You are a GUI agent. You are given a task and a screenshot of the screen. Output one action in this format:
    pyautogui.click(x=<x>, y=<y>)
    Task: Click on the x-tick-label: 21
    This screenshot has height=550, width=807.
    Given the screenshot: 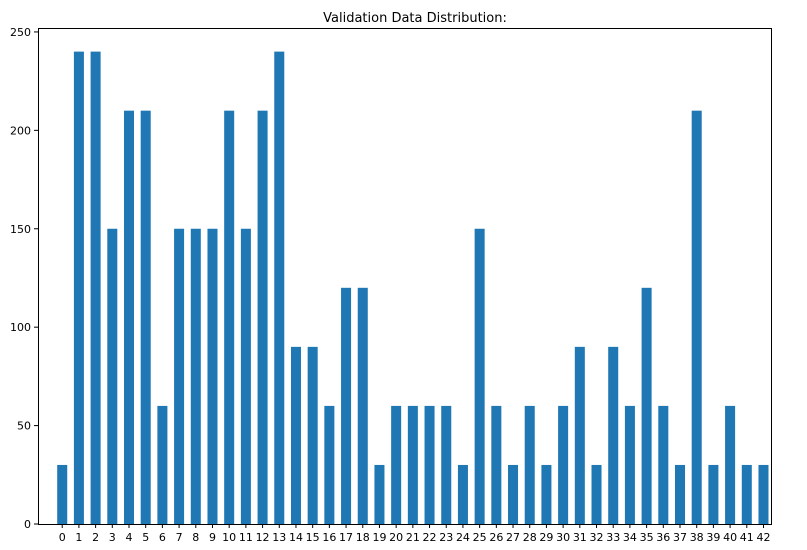 What is the action you would take?
    pyautogui.click(x=413, y=537)
    